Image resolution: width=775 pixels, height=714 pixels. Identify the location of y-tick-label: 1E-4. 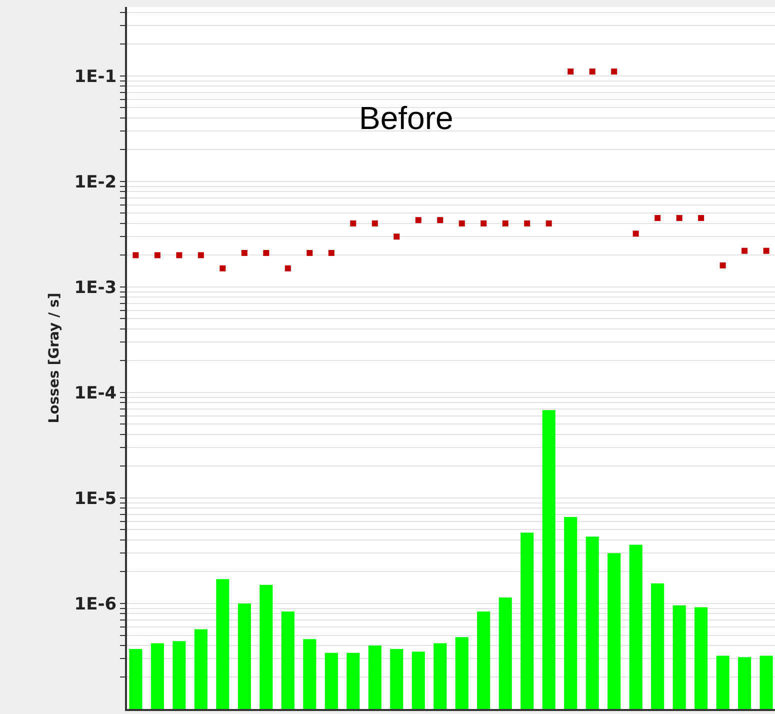
(95, 393).